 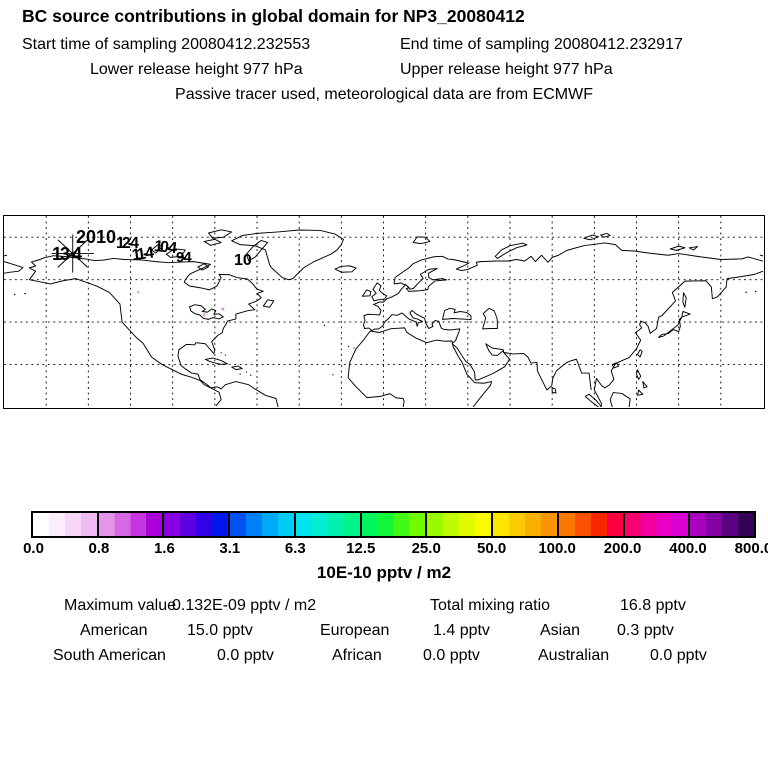 I want to click on colorbar-units: 10E-10 pptv / m2, so click(x=384, y=572).